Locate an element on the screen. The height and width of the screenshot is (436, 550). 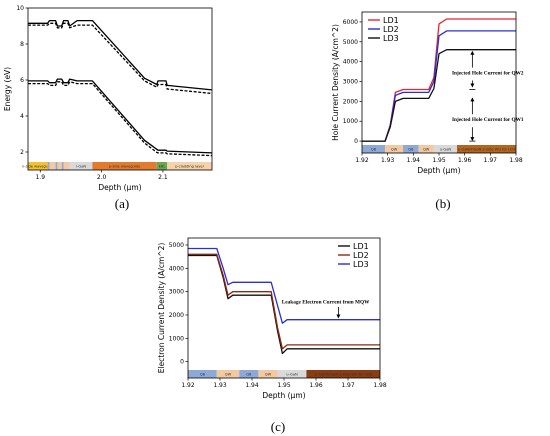
annotation: Leakage Electron Current from MQW is located at coordinates (326, 302).